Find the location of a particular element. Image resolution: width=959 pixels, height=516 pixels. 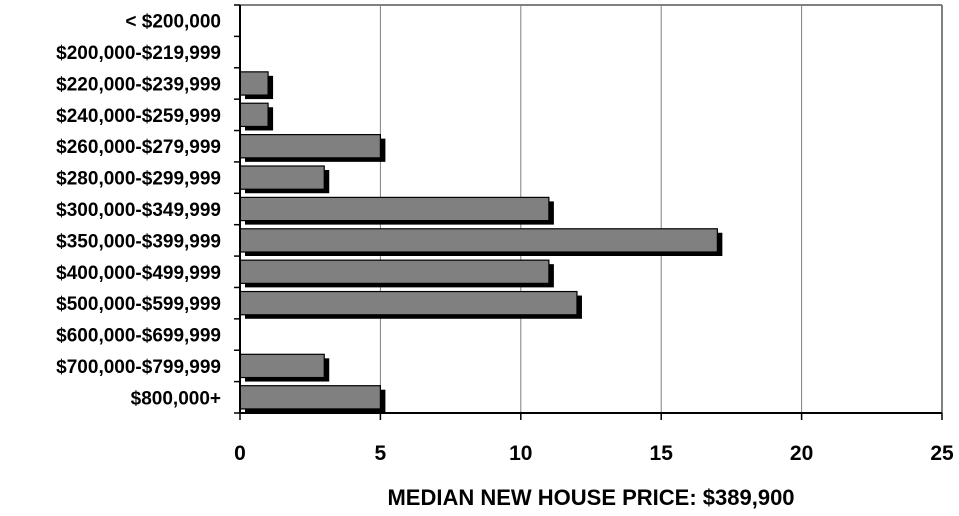

category-label: $700,000-$799,999 is located at coordinates (138, 367).